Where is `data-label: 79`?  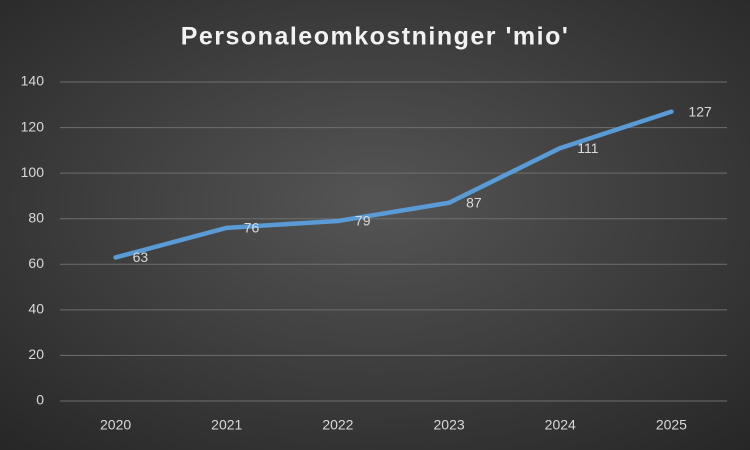 data-label: 79 is located at coordinates (363, 221).